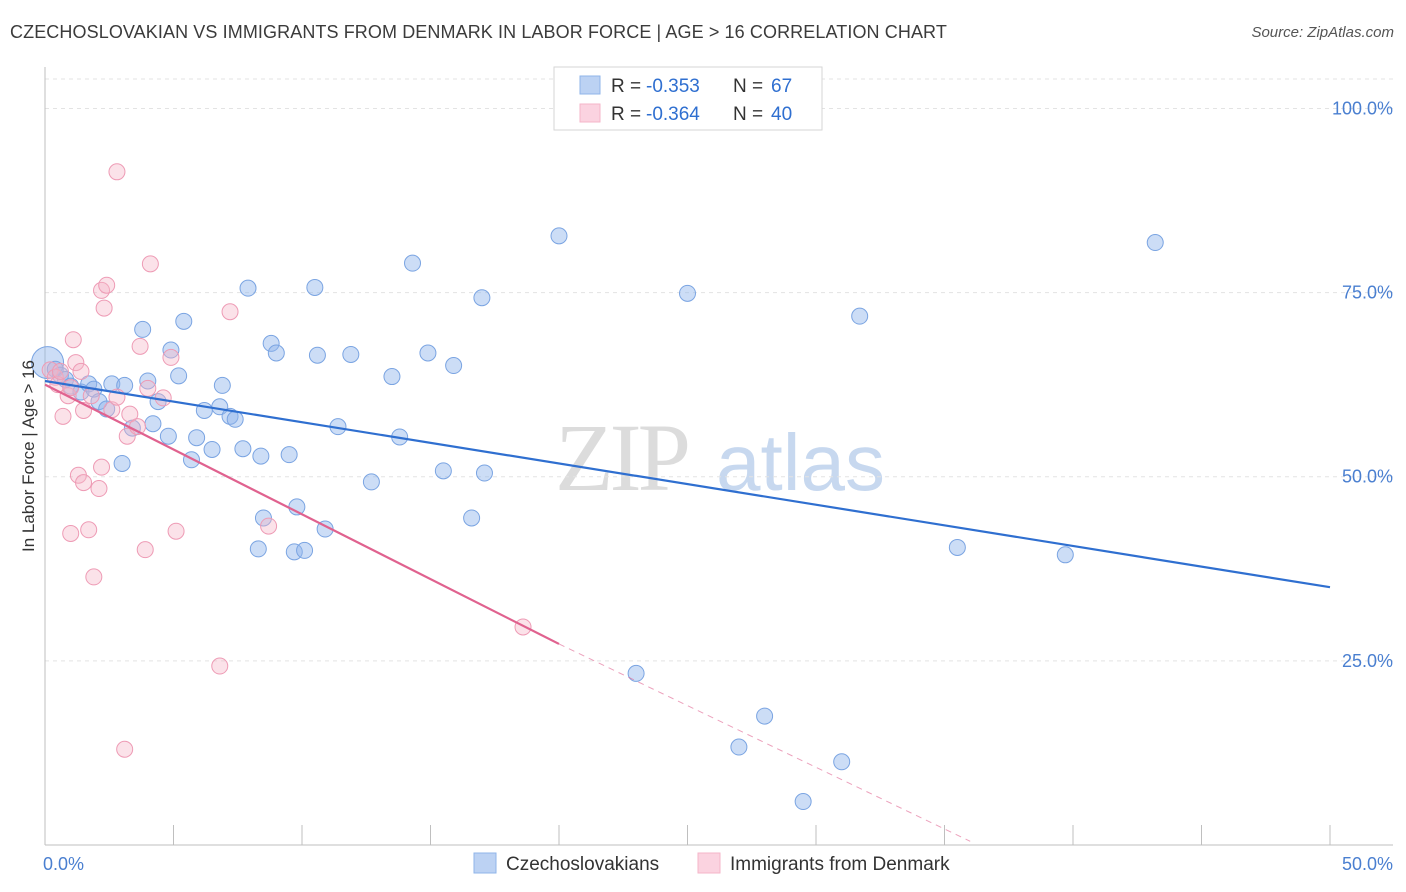  What do you see at coordinates (673, 86) in the screenshot?
I see `legend-r-value-1: -0.353` at bounding box center [673, 86].